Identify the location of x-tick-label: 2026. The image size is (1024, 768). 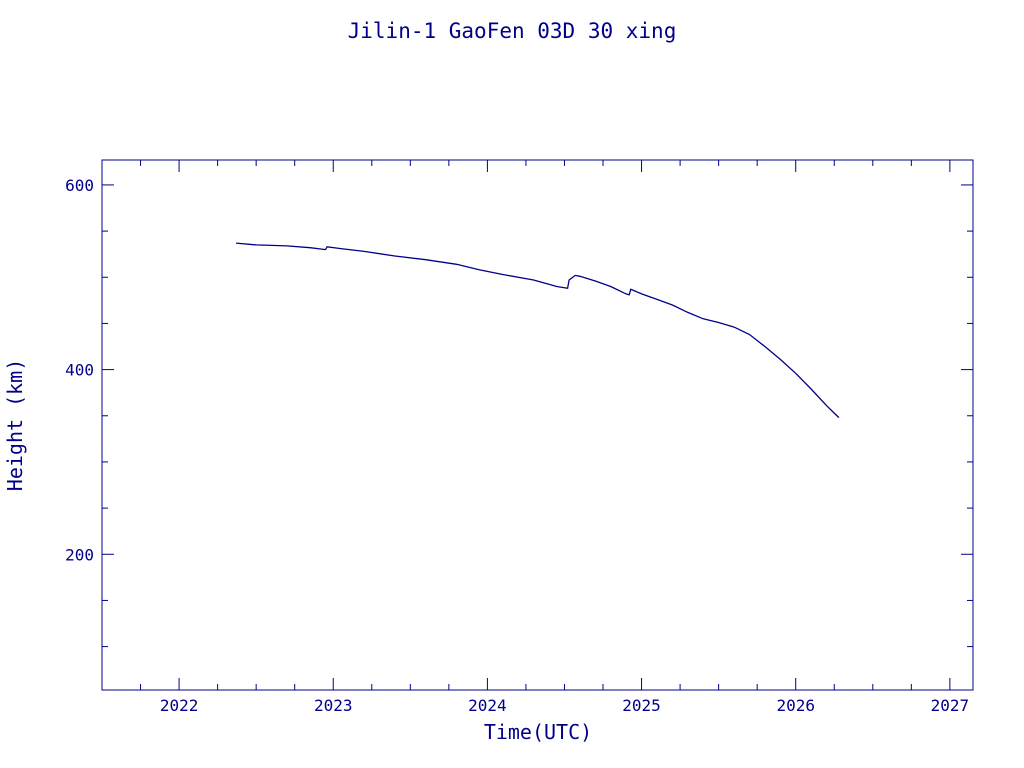
(795, 705).